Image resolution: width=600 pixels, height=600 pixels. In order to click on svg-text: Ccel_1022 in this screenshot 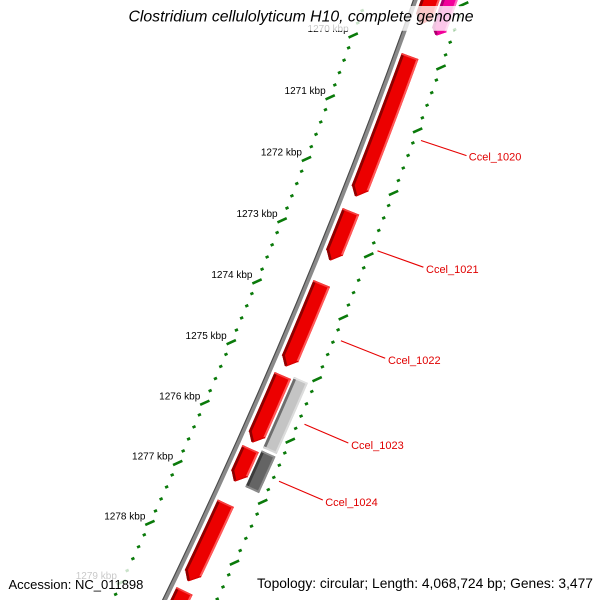, I will do `click(414, 361)`.